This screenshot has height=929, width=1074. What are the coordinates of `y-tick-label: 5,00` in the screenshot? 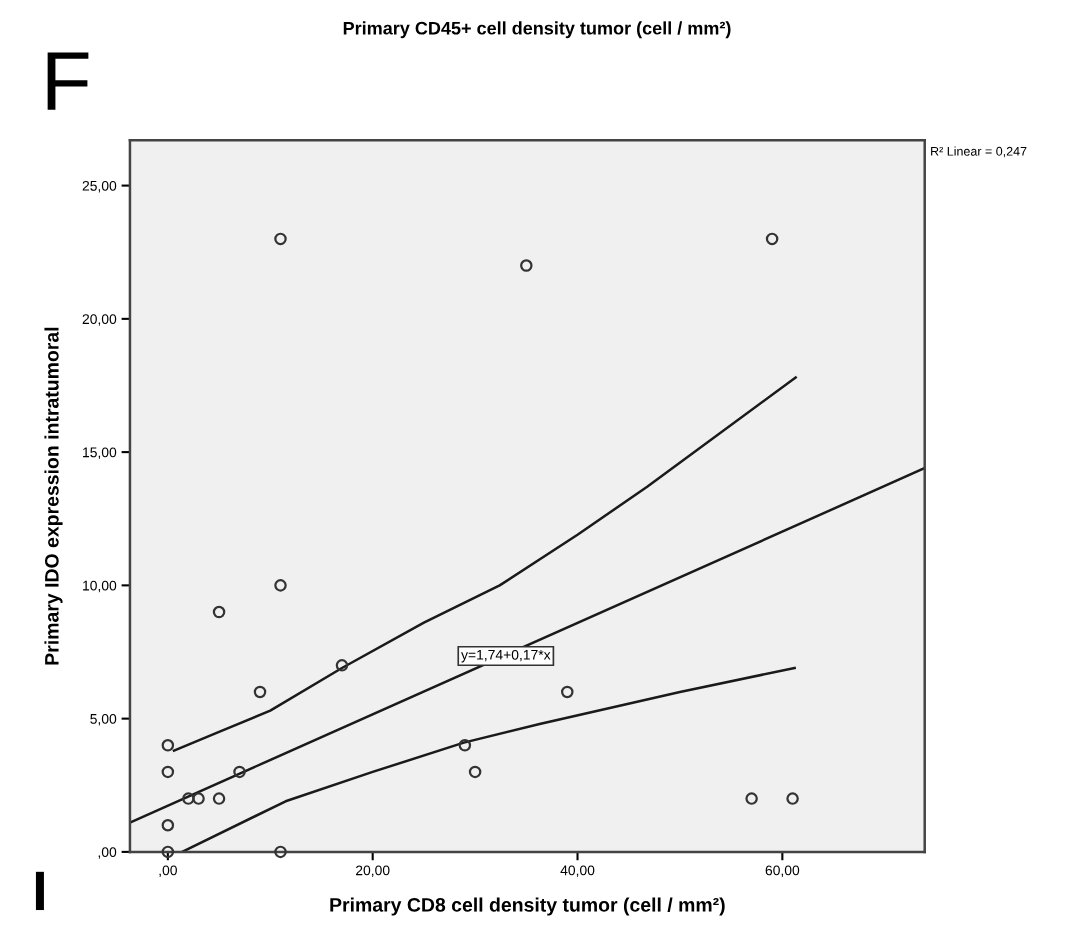 It's located at (103, 719).